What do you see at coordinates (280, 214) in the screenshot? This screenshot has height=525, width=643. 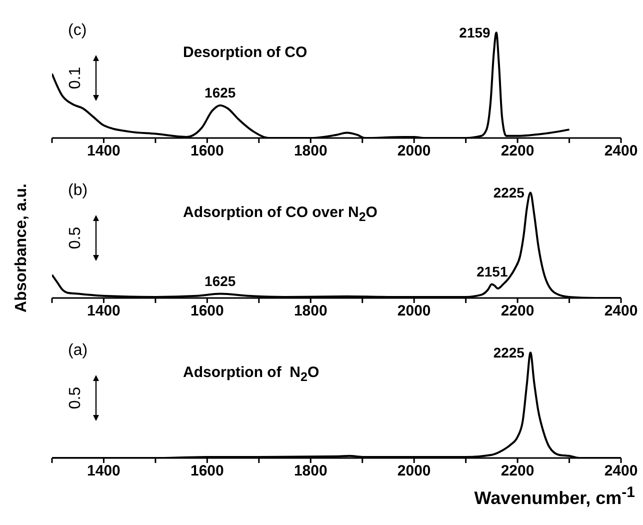 I see `text: Adsorption of CO over N$_{2}$O` at bounding box center [280, 214].